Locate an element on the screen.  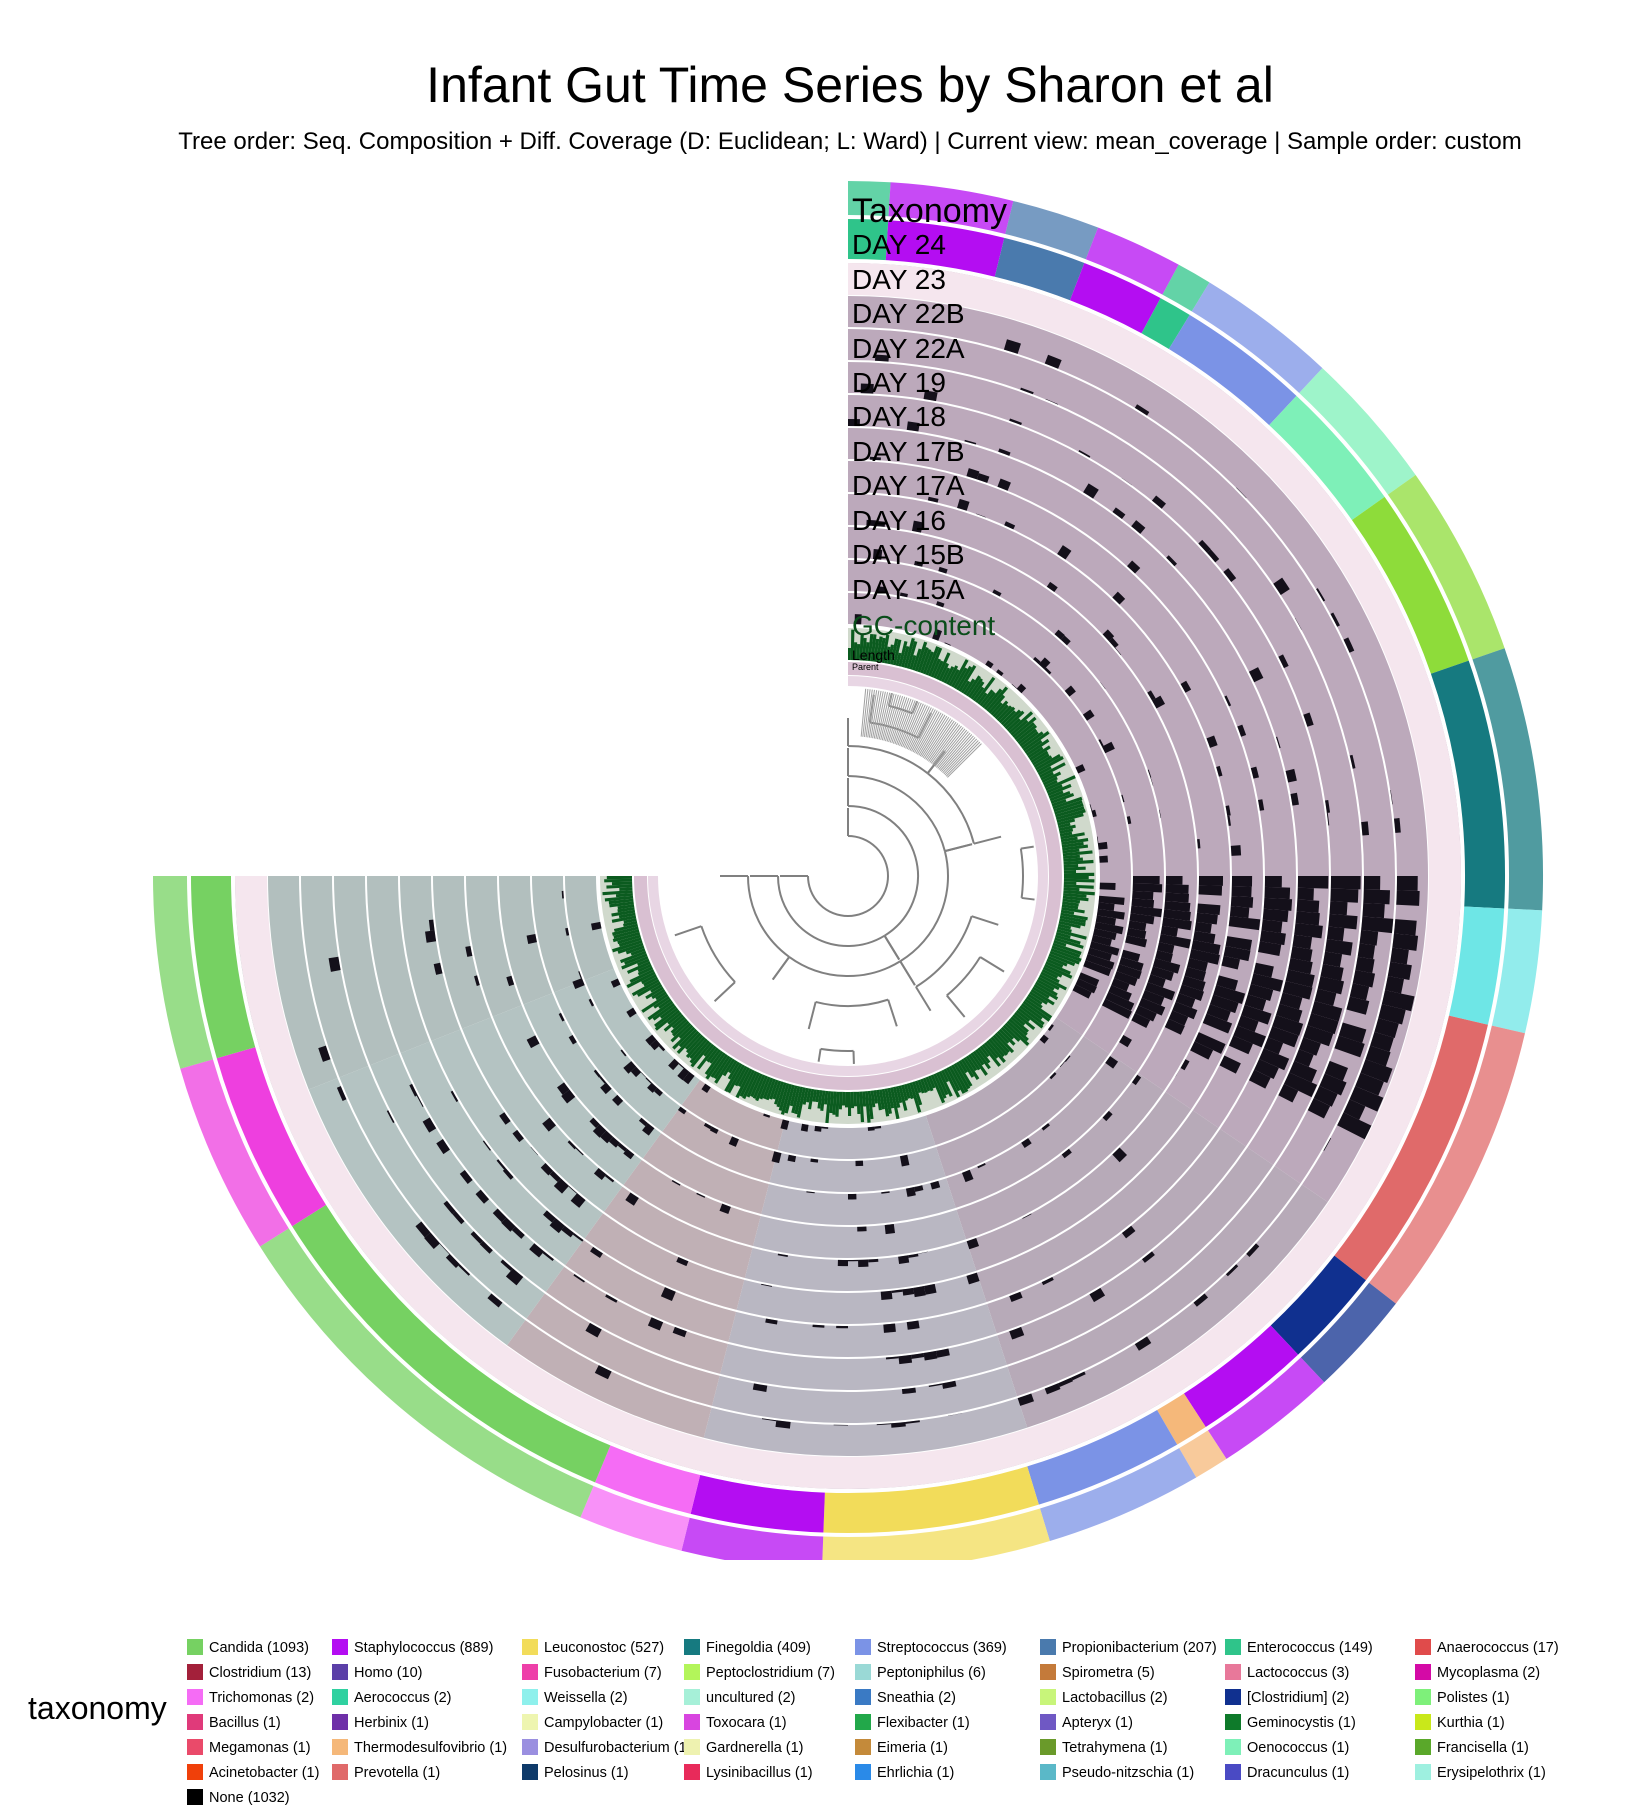
legend-label: uncultured (2) is located at coordinates (751, 1698).